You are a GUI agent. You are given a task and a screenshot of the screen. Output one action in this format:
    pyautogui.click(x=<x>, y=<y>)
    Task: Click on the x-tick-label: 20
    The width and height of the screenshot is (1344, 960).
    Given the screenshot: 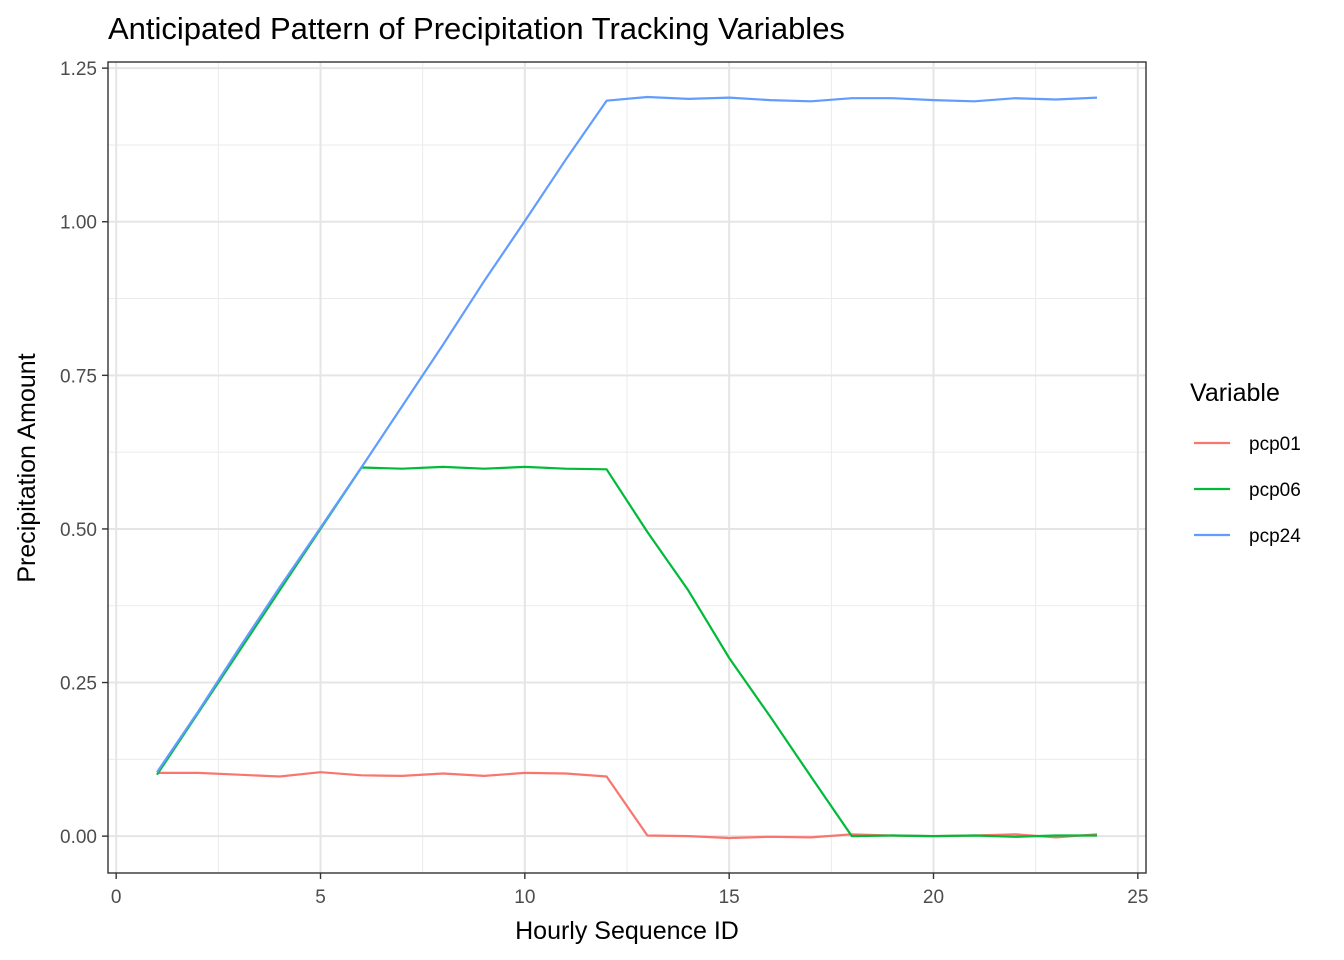 What is the action you would take?
    pyautogui.click(x=933, y=897)
    